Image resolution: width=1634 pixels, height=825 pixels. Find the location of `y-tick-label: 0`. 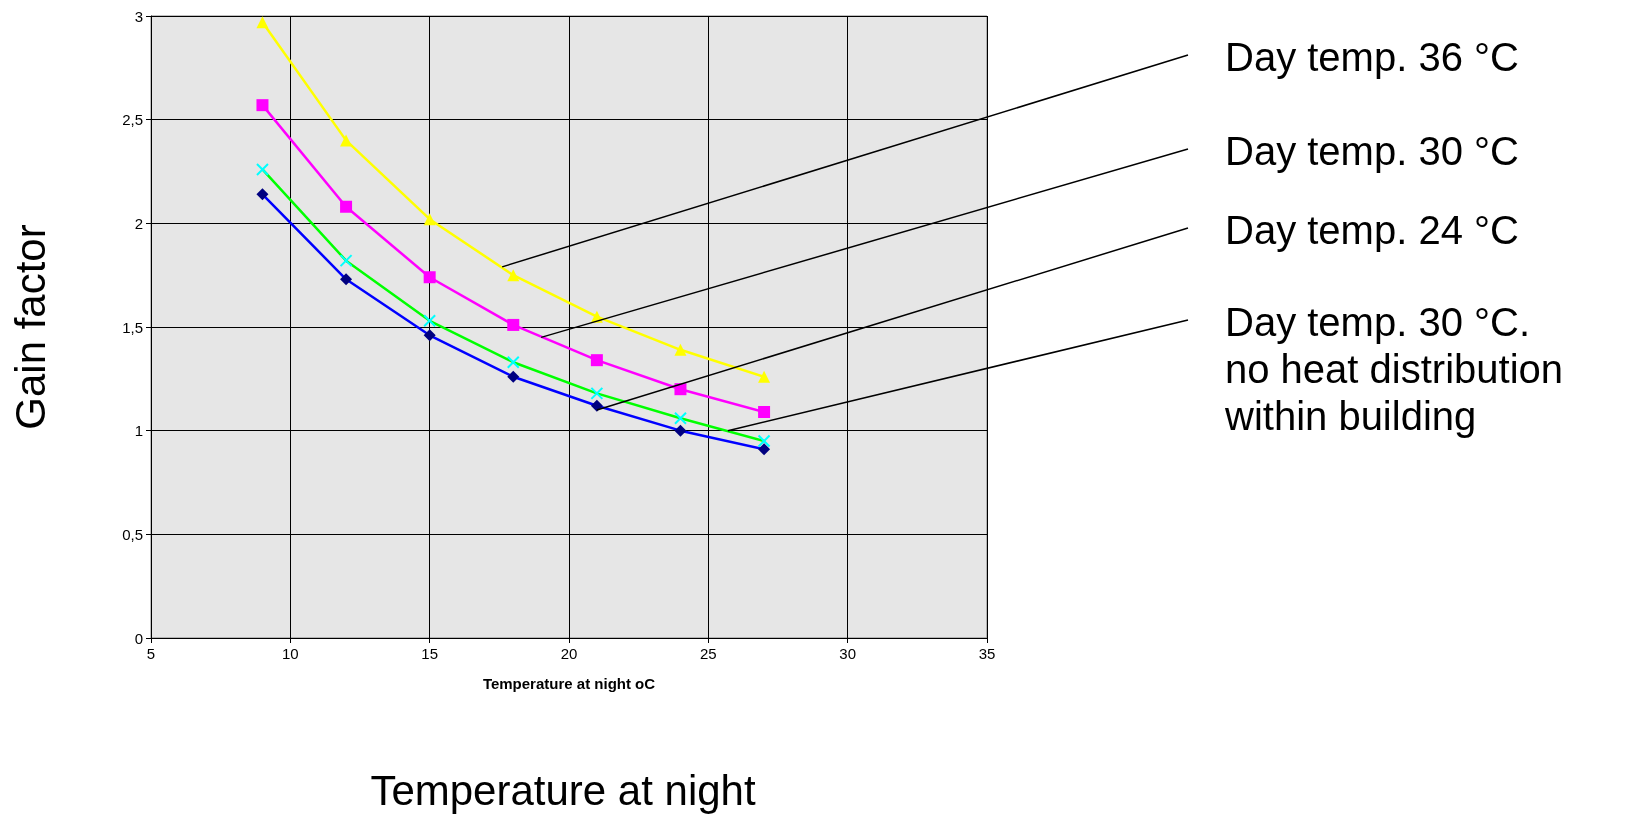

y-tick-label: 0 is located at coordinates (138, 638).